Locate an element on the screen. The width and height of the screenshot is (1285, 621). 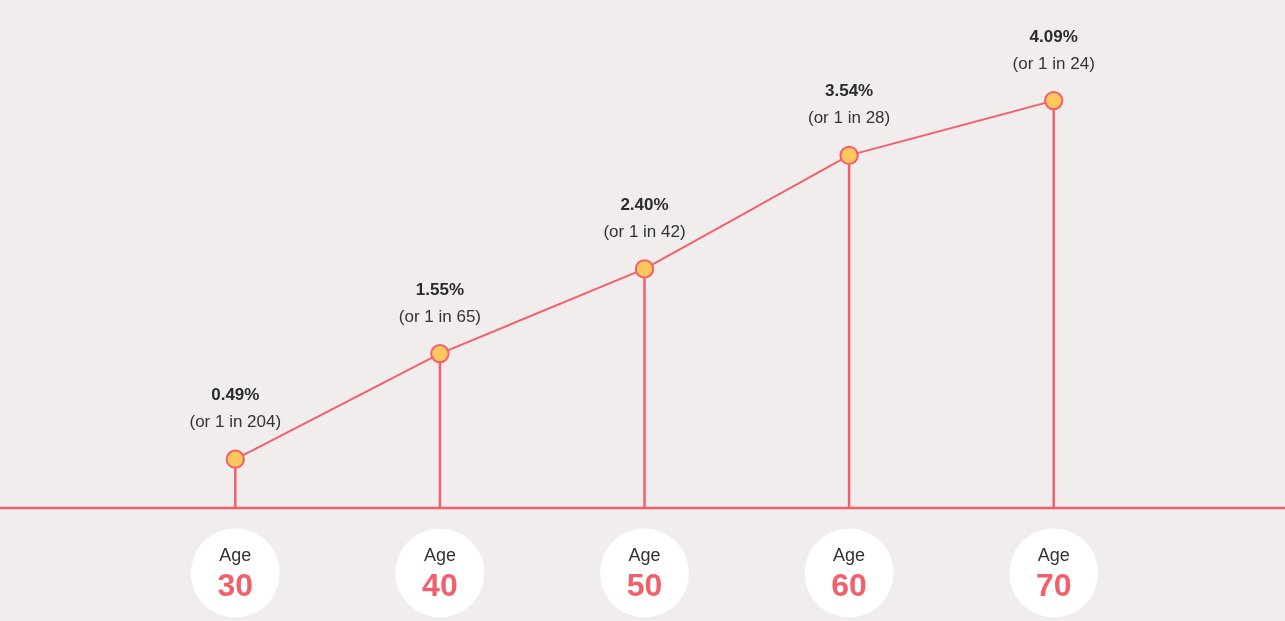
data-label: 2.40% is located at coordinates (644, 204).